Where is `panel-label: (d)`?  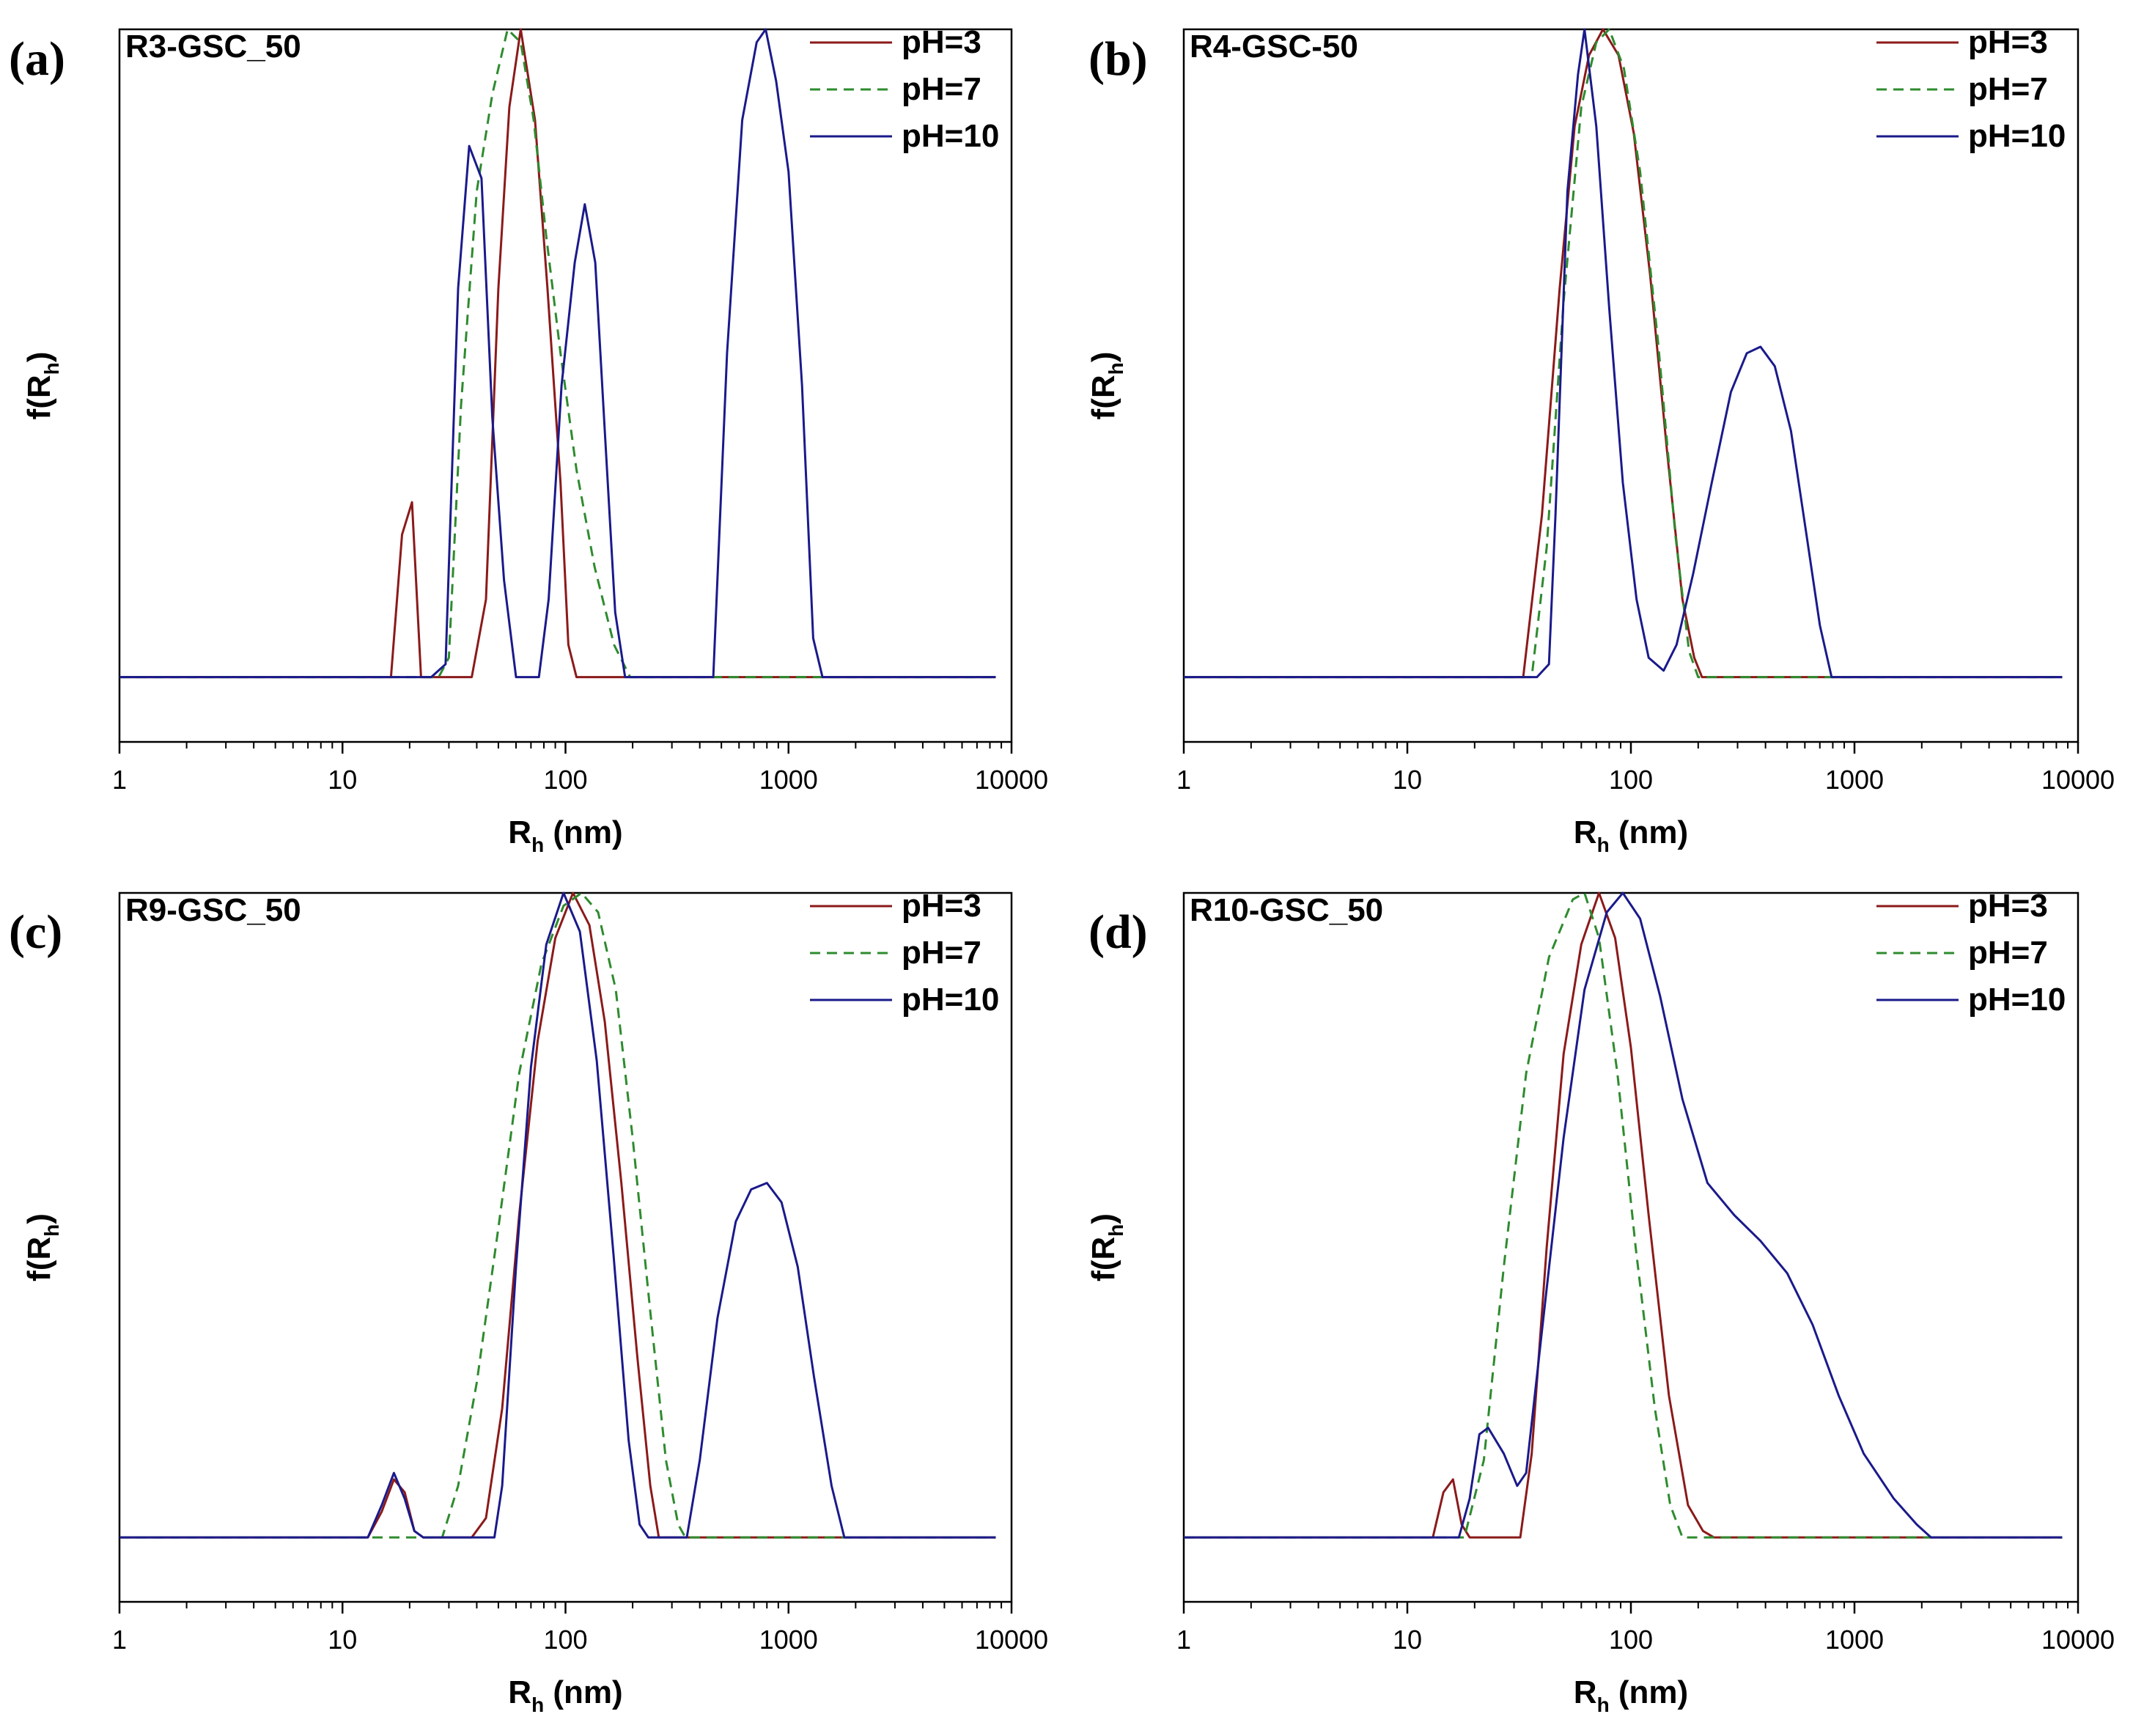
panel-label: (d) is located at coordinates (1118, 932).